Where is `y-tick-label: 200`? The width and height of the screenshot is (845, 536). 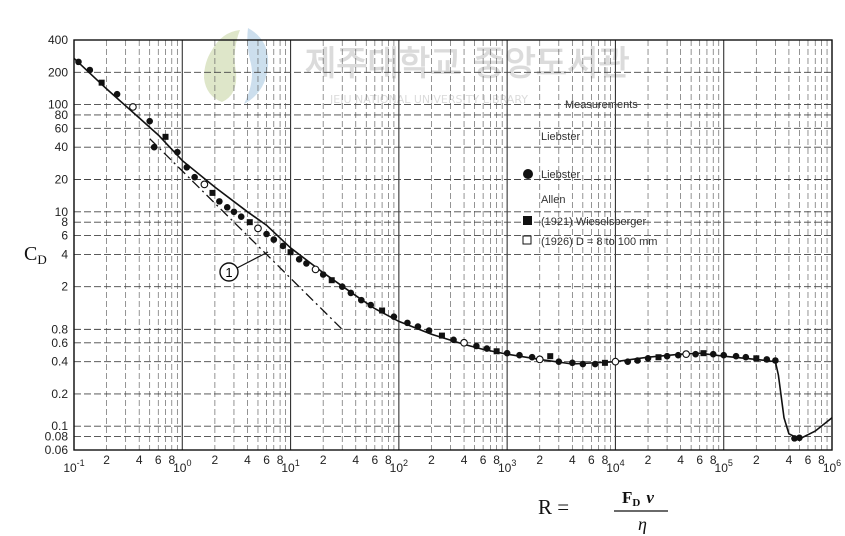
y-tick-label: 200 is located at coordinates (58, 72).